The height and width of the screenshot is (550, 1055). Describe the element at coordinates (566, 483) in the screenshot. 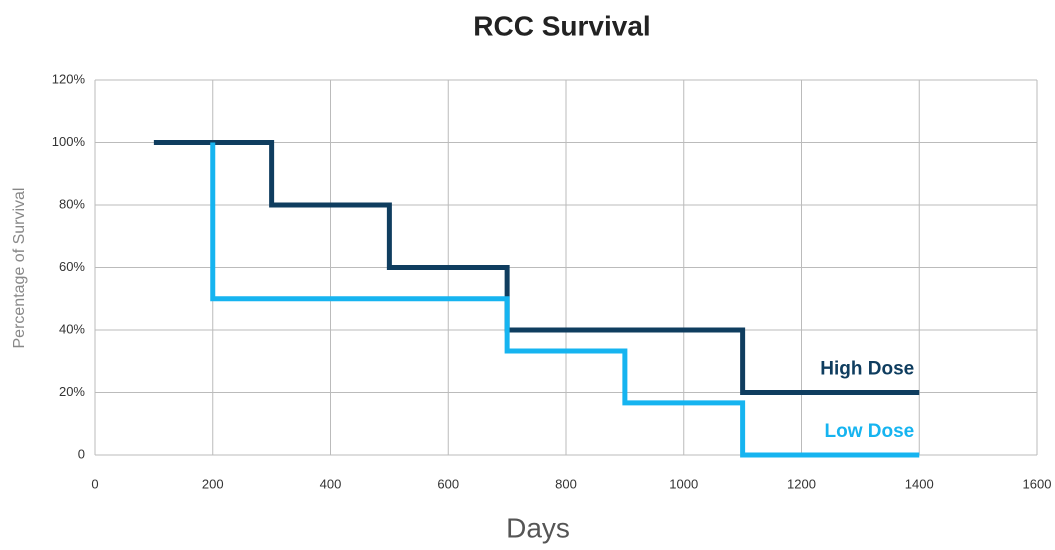

I see `x-tick-label: 800` at that location.